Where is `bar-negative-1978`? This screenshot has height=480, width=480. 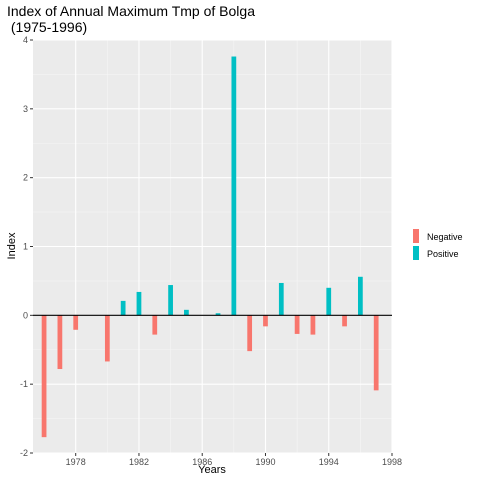 bar-negative-1978 is located at coordinates (76, 322).